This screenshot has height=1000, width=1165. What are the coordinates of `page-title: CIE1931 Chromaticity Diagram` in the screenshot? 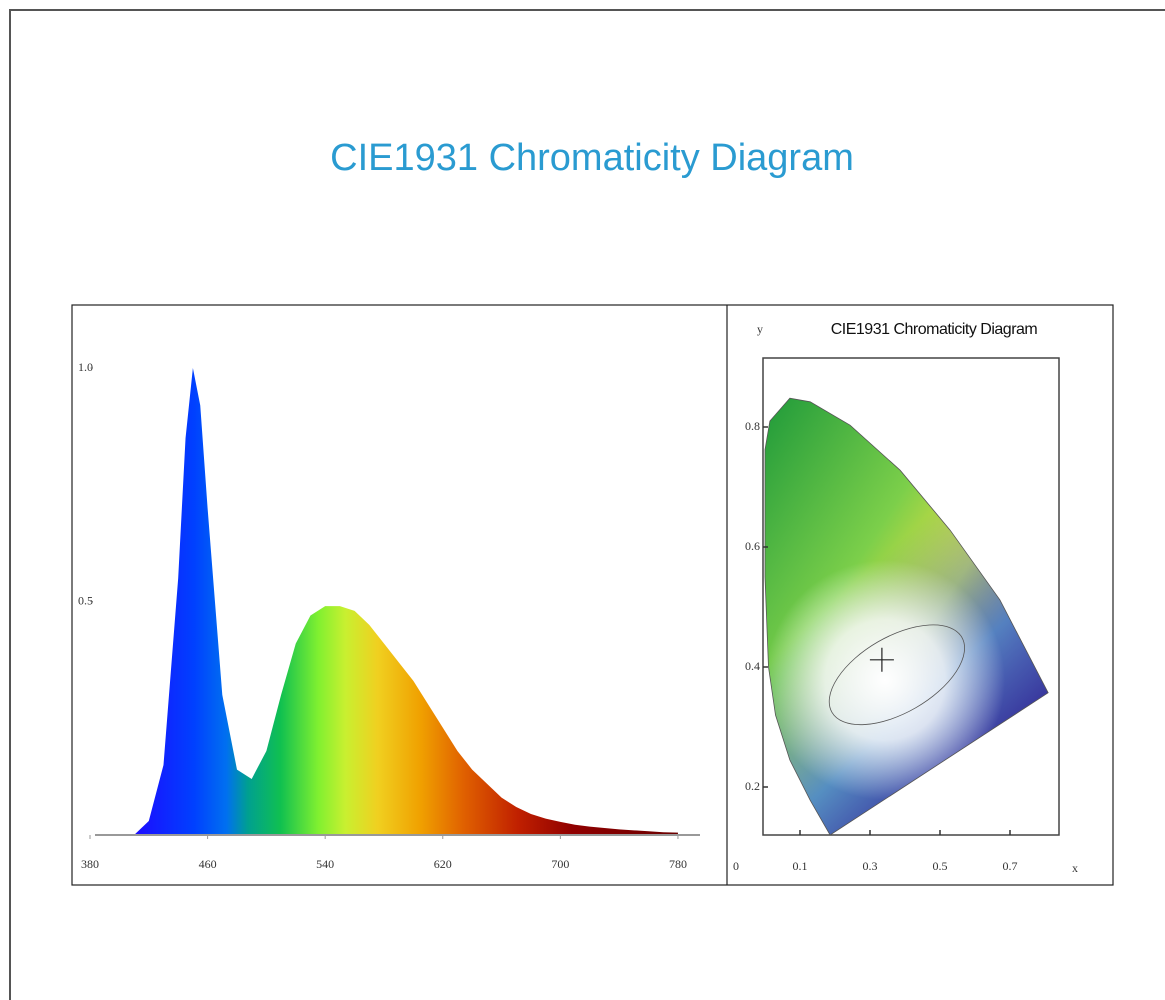 It's located at (592, 158).